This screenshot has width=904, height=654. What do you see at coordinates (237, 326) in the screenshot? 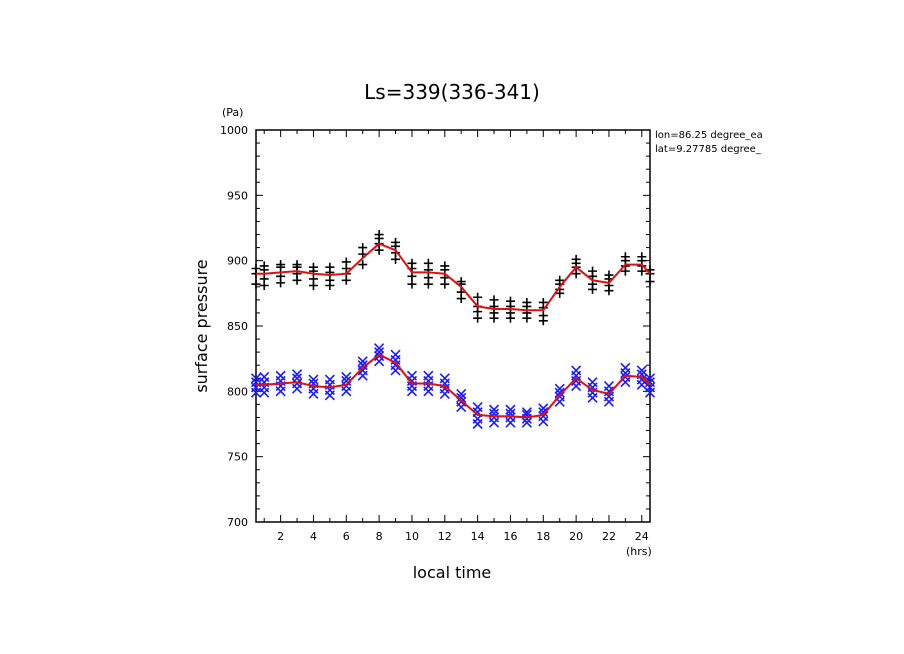
I see `y-tick-label: 850` at bounding box center [237, 326].